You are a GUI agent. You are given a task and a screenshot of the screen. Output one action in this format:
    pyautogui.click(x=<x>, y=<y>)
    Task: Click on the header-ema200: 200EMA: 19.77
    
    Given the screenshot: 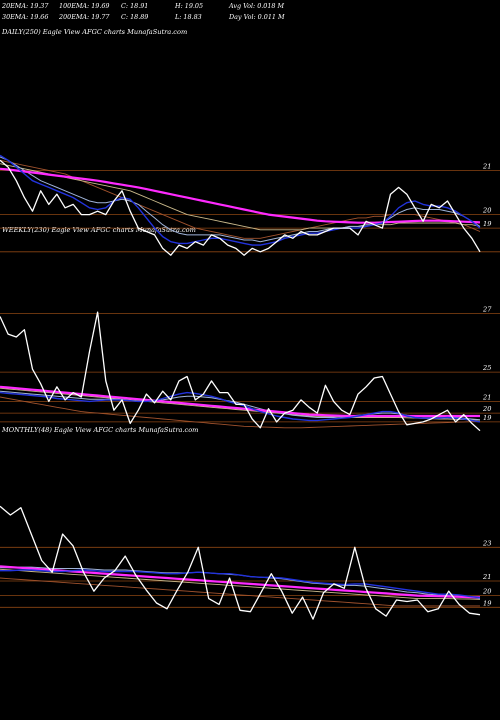 What is the action you would take?
    pyautogui.click(x=84, y=17)
    